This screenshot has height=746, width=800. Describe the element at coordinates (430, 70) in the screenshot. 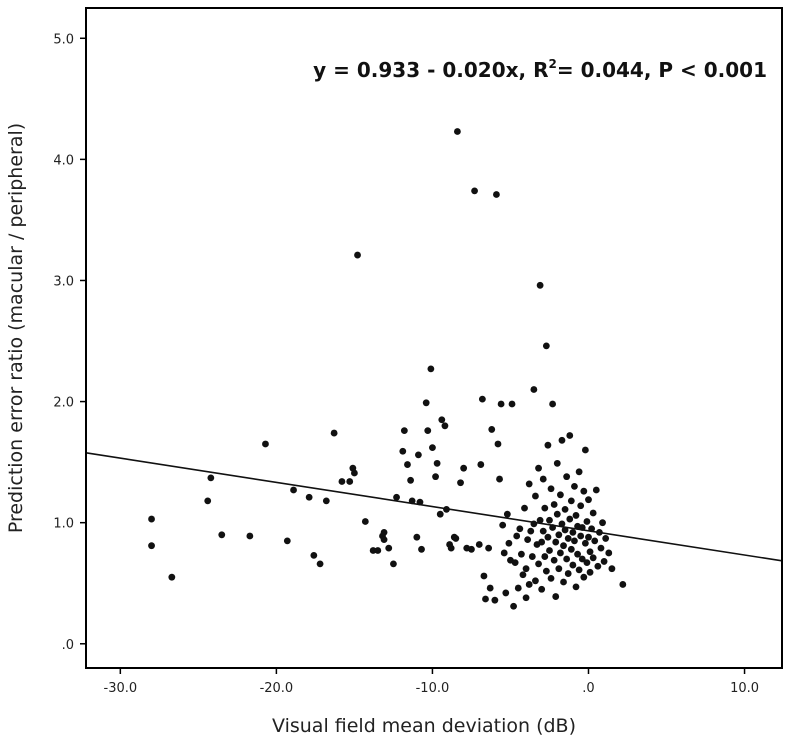

I see `annotation-main: y = 0.933 - 0.020x, R` at that location.